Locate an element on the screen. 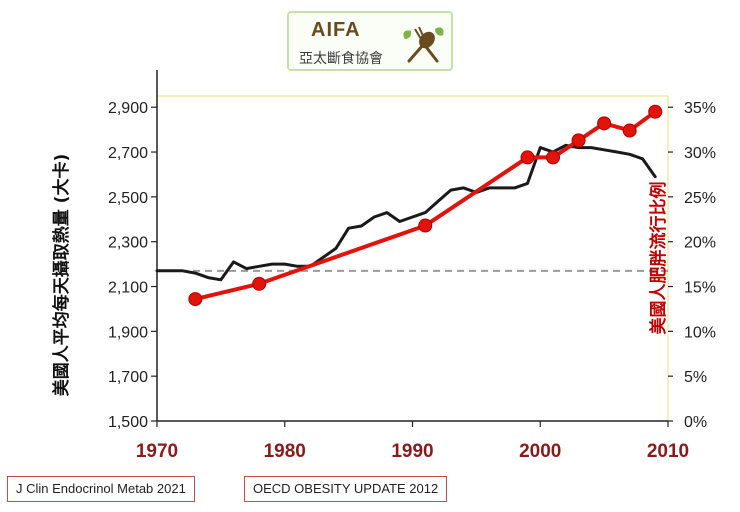 The height and width of the screenshot is (512, 740). x-tick-label: 2000 is located at coordinates (540, 451).